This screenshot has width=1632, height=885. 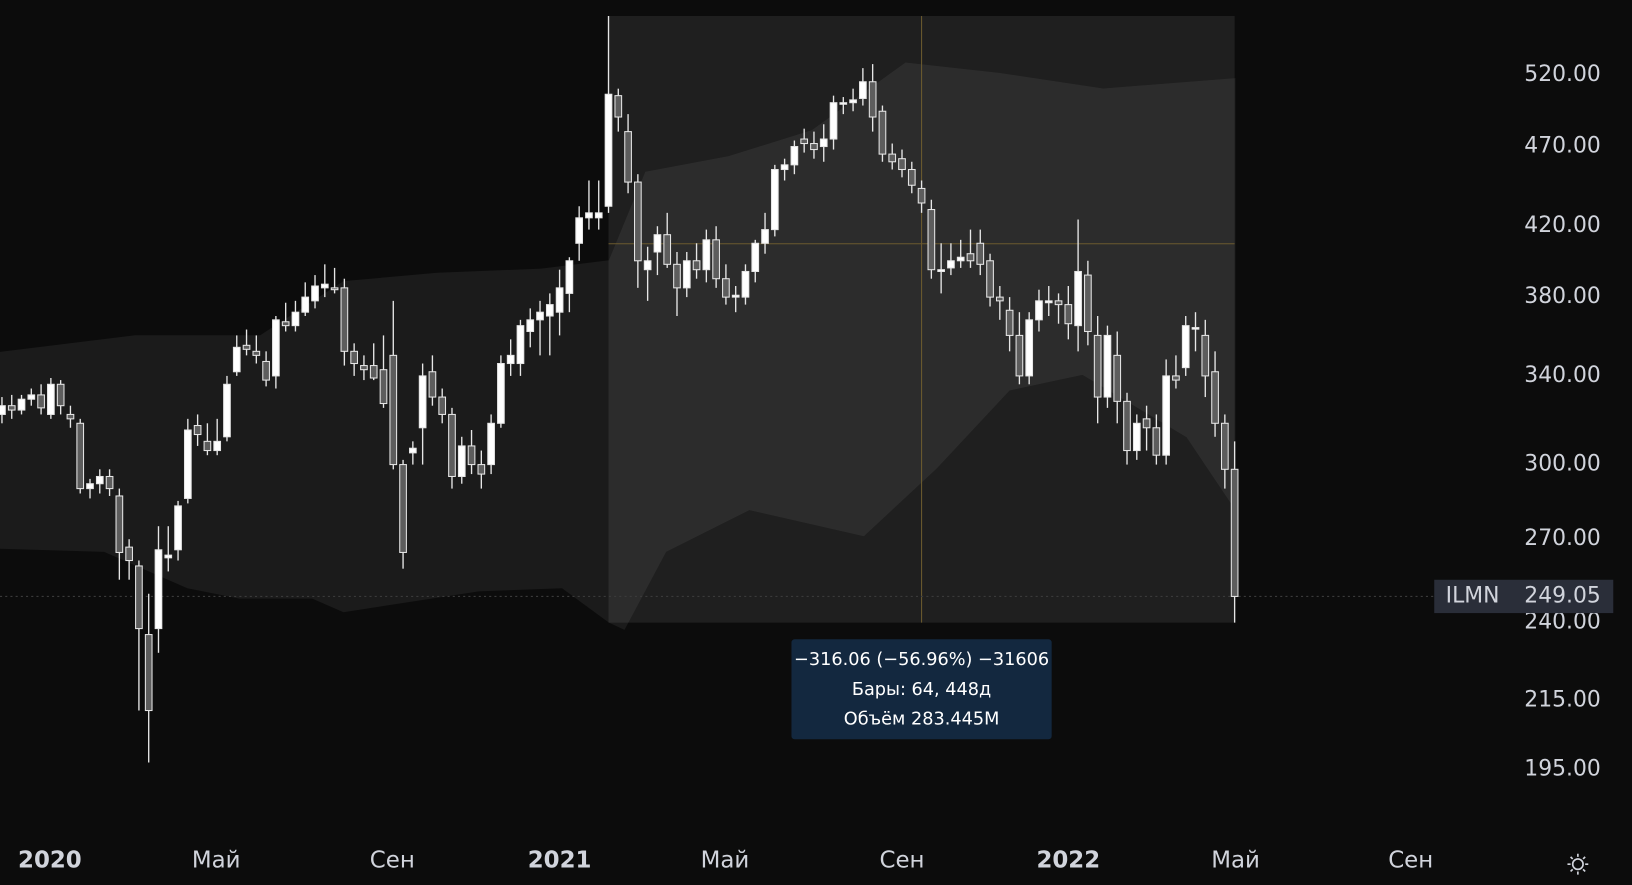 I want to click on y-tick-label: 520.00, so click(x=1562, y=74).